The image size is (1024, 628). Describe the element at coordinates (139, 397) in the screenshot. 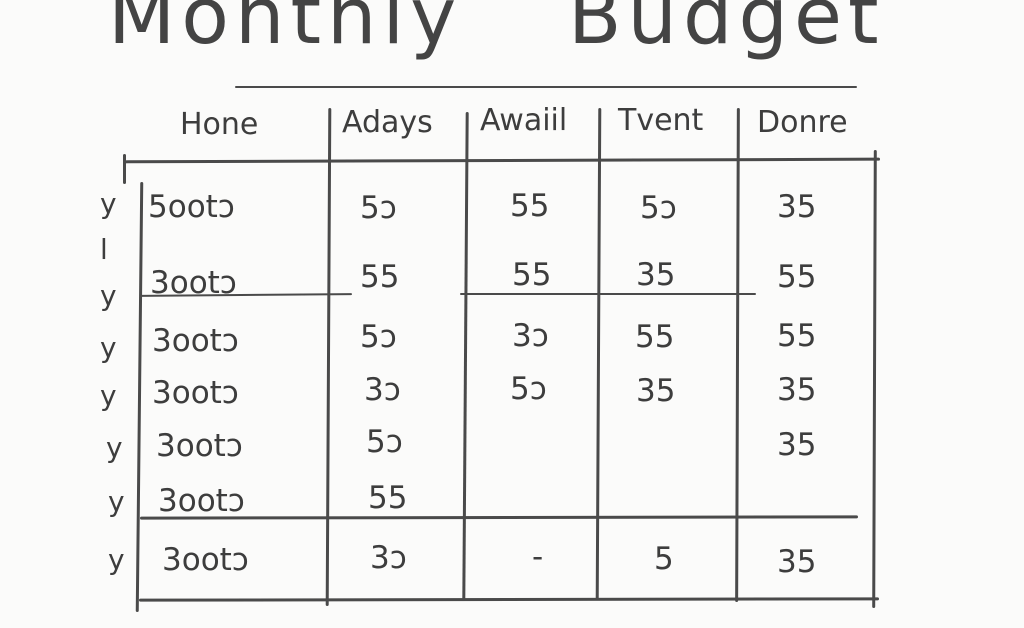

I see `grid-line-left-lower` at that location.